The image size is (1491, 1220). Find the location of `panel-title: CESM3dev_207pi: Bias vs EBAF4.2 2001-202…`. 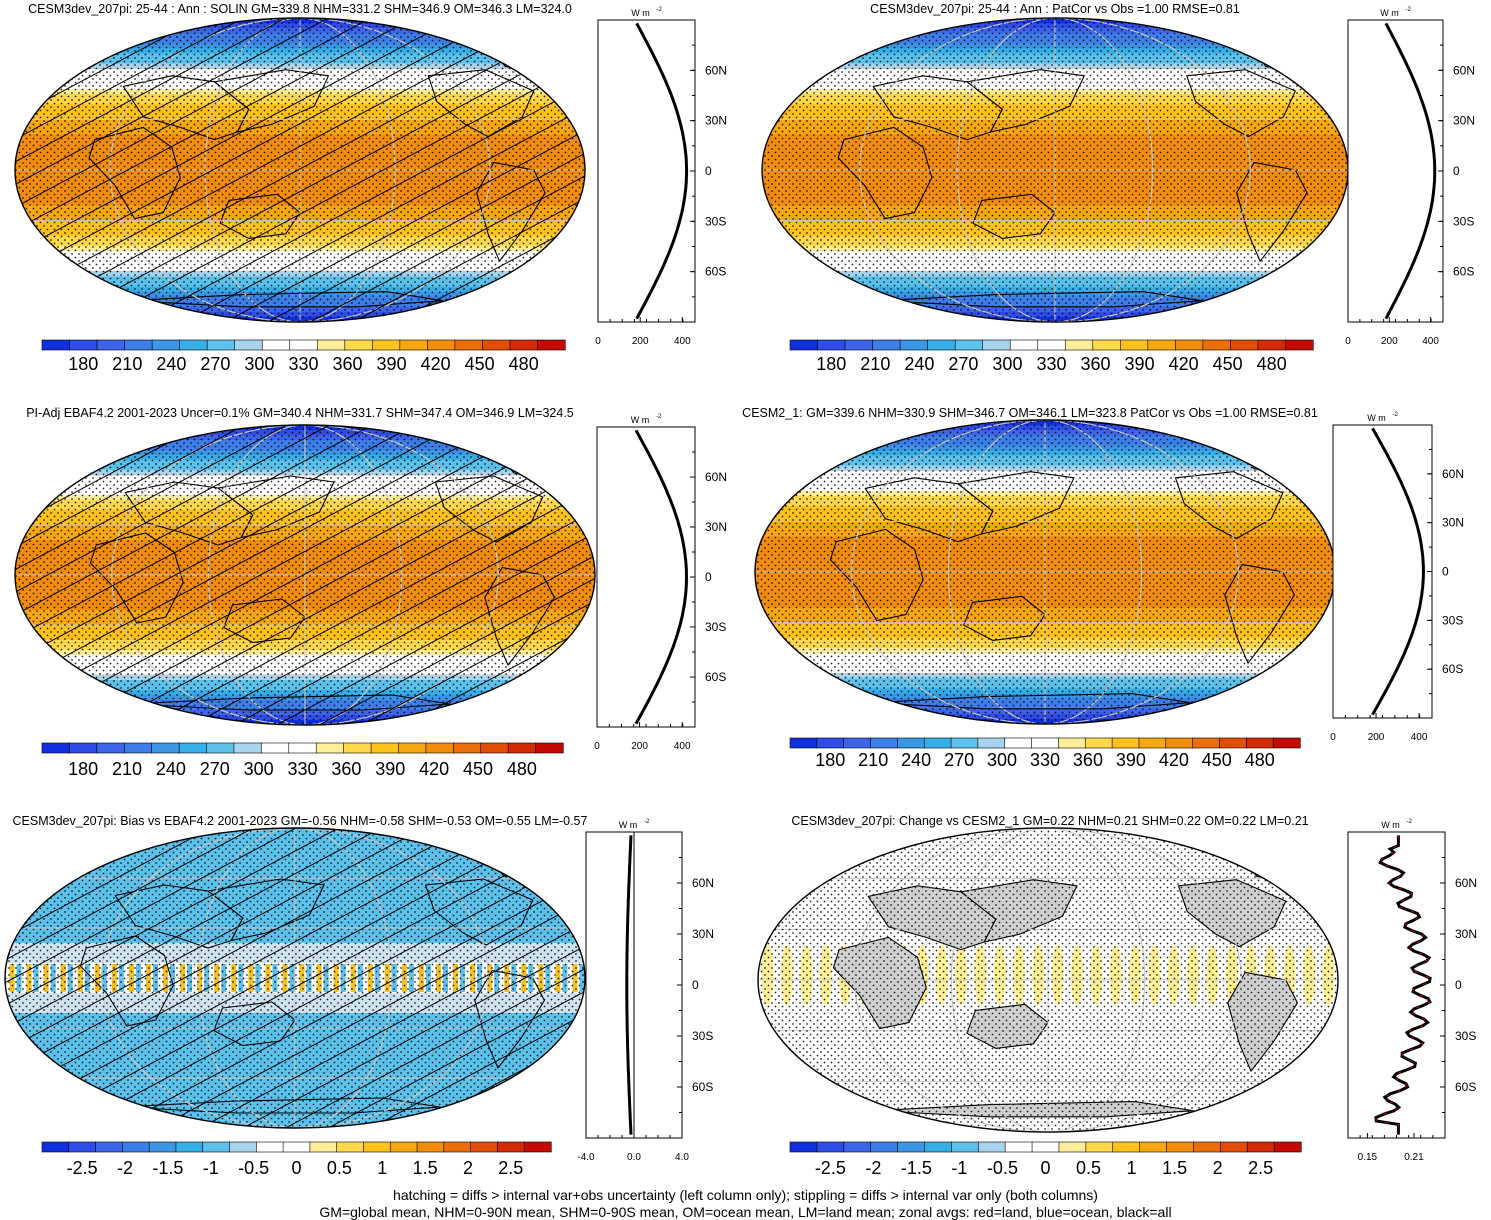

panel-title: CESM3dev_207pi: Bias vs EBAF4.2 2001-202… is located at coordinates (300, 821).